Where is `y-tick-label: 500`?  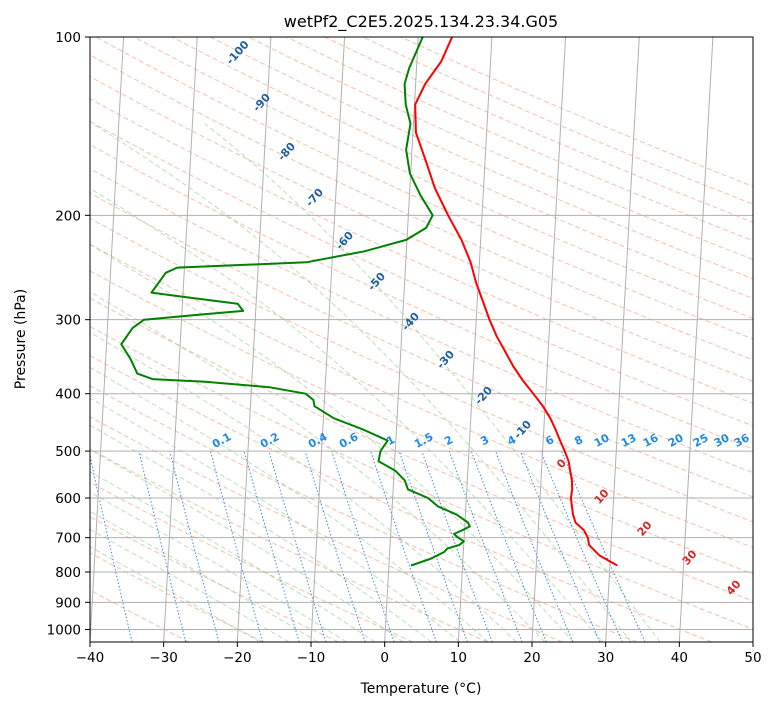
y-tick-label: 500 is located at coordinates (68, 452).